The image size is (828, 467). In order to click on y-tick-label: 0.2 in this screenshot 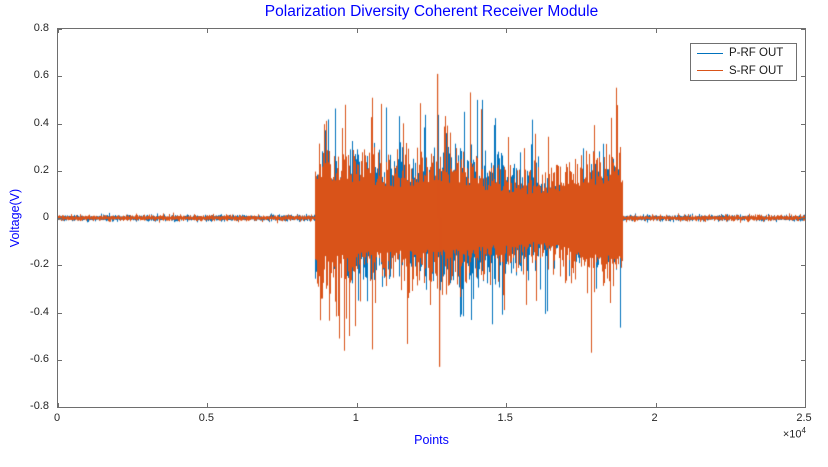, I will do `click(41, 169)`.